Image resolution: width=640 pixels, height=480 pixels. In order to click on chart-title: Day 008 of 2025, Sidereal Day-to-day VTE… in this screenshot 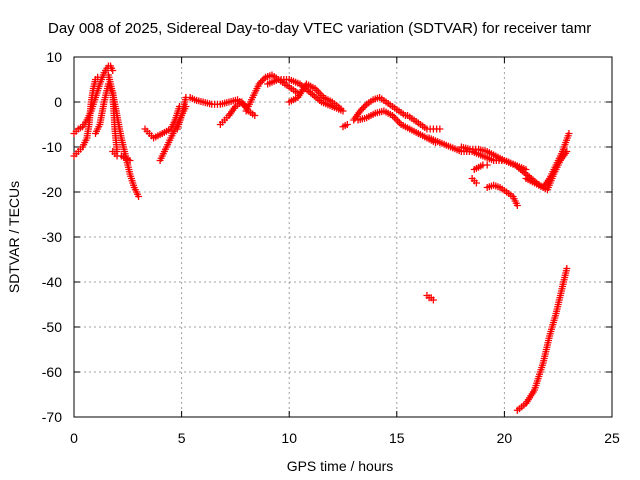, I will do `click(319, 28)`.